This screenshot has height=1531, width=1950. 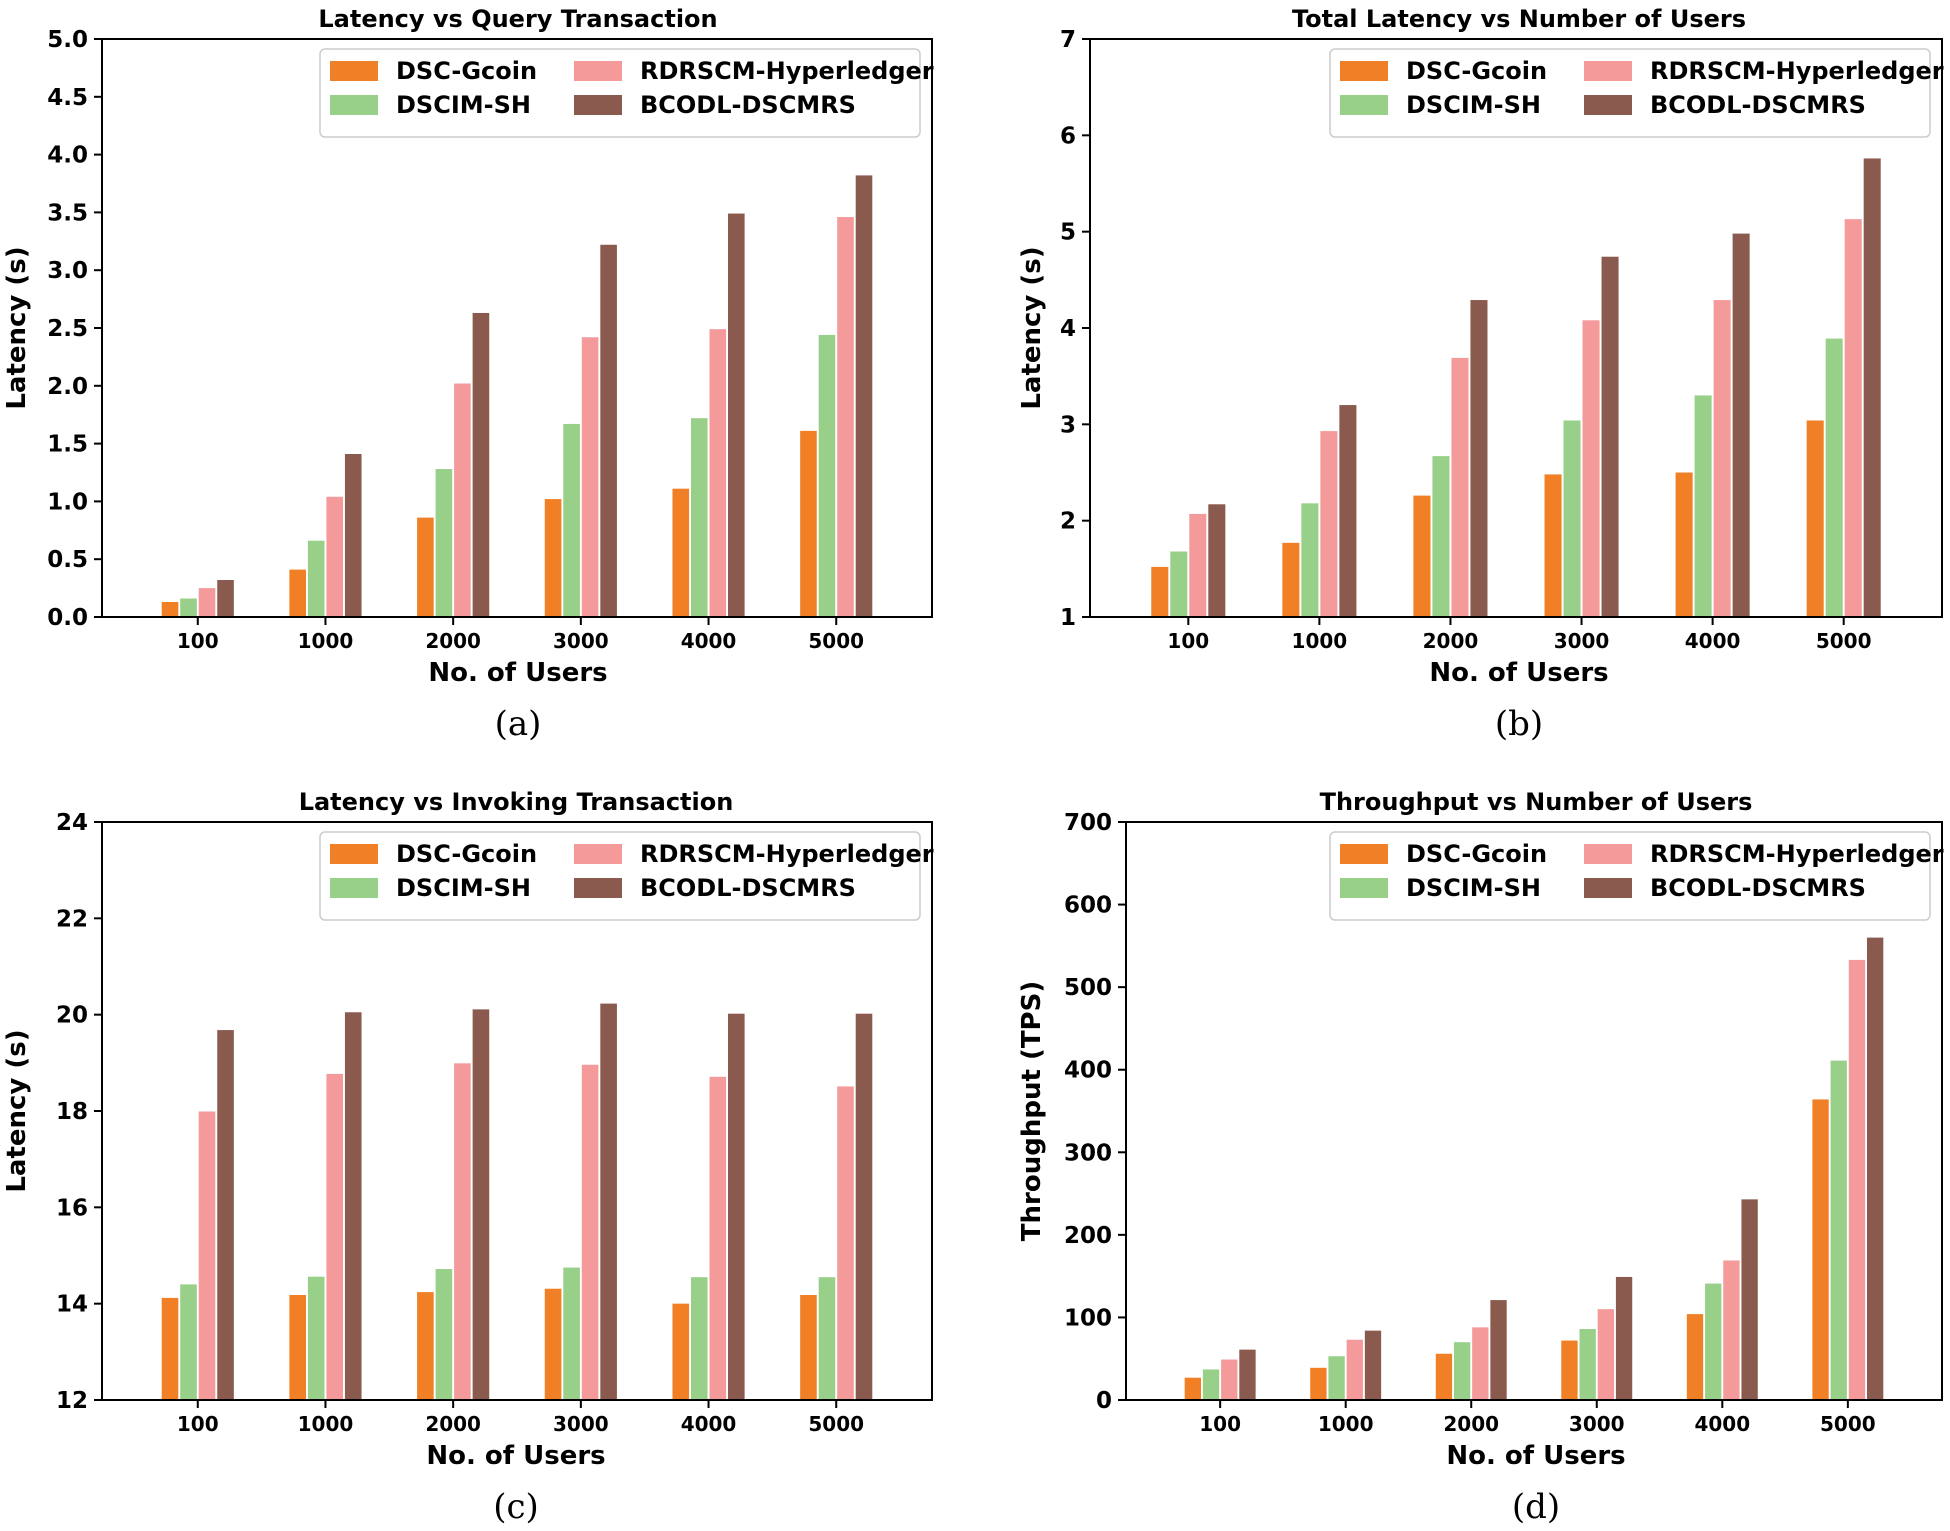 What do you see at coordinates (1535, 1456) in the screenshot?
I see `x-axis-label: No. of Users` at bounding box center [1535, 1456].